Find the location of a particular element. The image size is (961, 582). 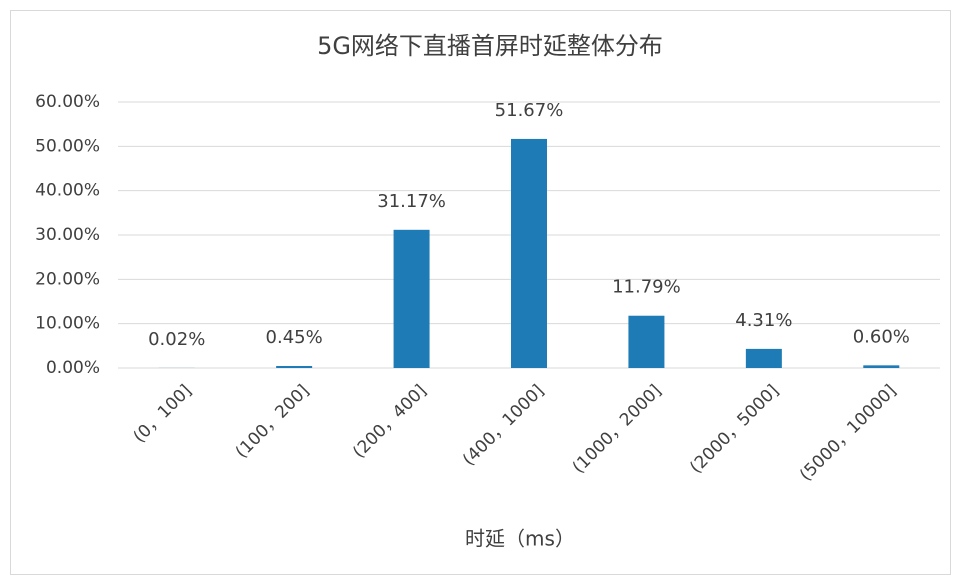

data-label: 0.60% is located at coordinates (881, 336).